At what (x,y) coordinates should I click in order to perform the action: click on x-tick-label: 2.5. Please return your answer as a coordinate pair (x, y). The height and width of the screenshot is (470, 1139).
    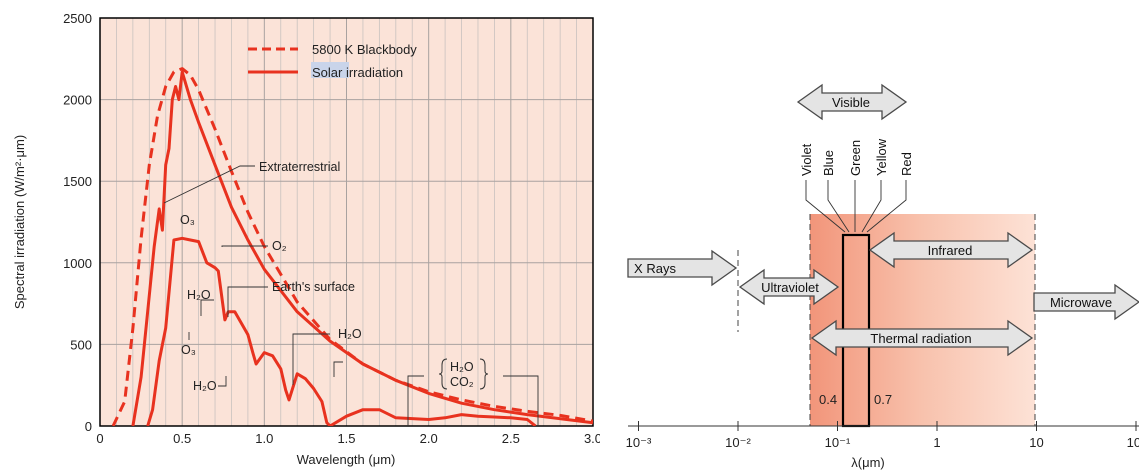
    Looking at the image, I should click on (511, 438).